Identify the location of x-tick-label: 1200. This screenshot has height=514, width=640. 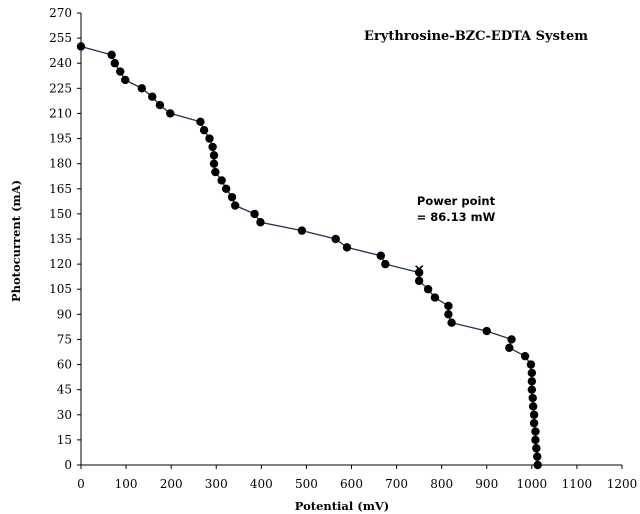
(622, 484).